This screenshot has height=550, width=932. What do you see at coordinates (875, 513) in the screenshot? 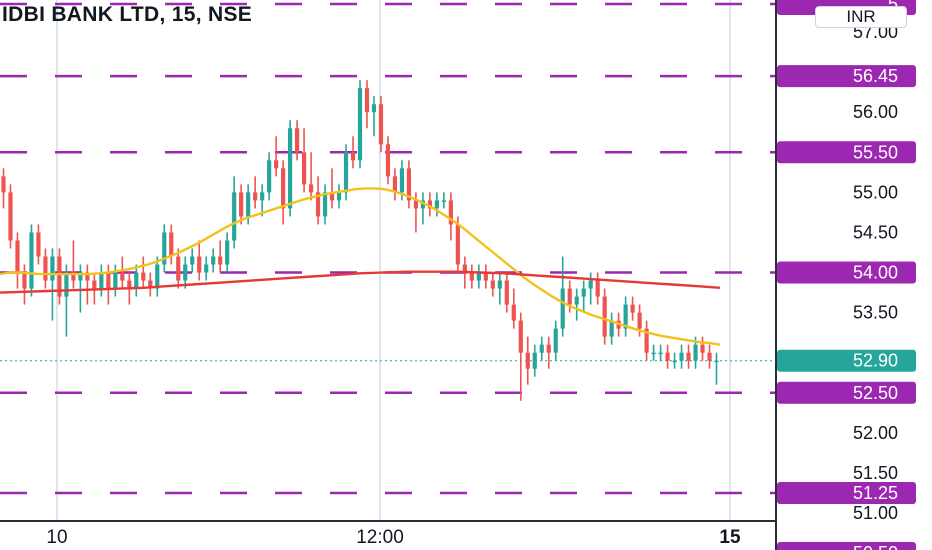
I see `price-tick-label: 51.00` at bounding box center [875, 513].